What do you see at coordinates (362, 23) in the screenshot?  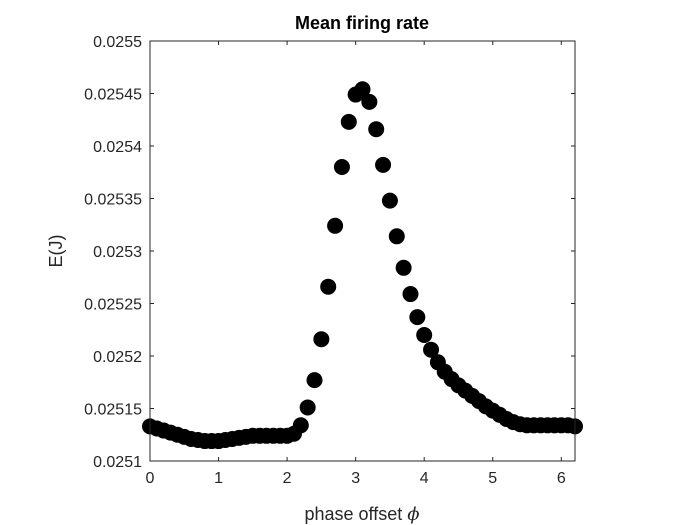 I see `chart-title: Mean firing rate` at bounding box center [362, 23].